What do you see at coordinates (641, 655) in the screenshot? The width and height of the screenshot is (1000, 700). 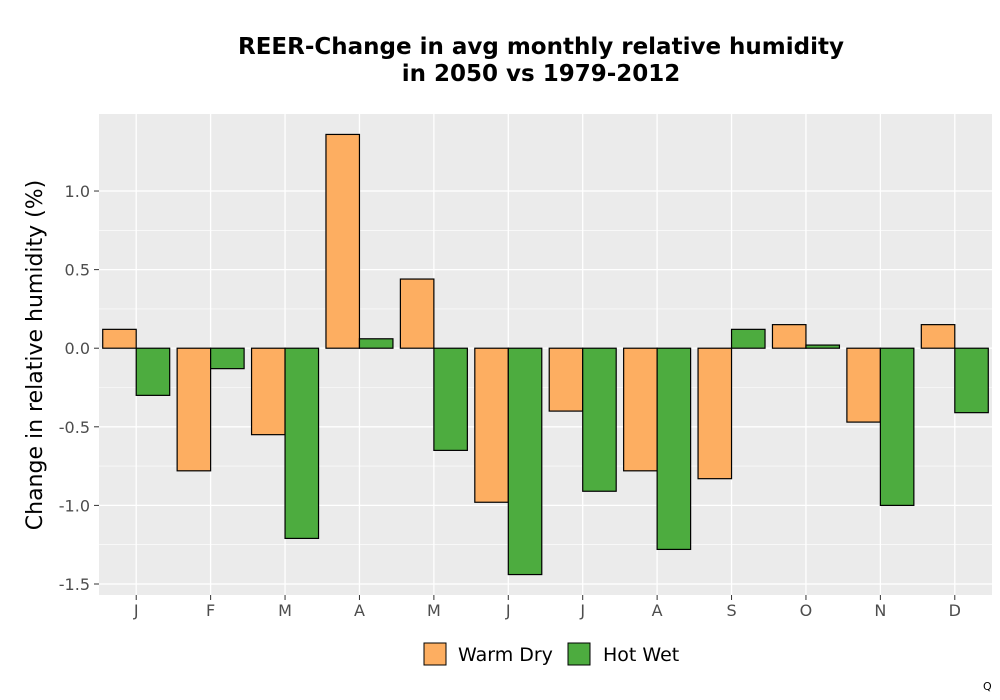 I see `legend-label-hot-wet: Hot Wet` at bounding box center [641, 655].